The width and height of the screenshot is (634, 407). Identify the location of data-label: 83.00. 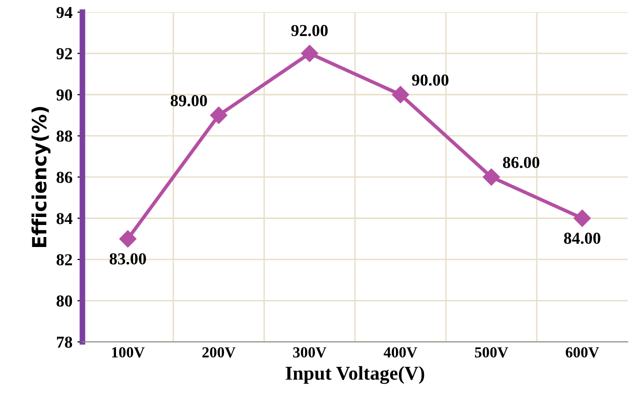
(128, 259).